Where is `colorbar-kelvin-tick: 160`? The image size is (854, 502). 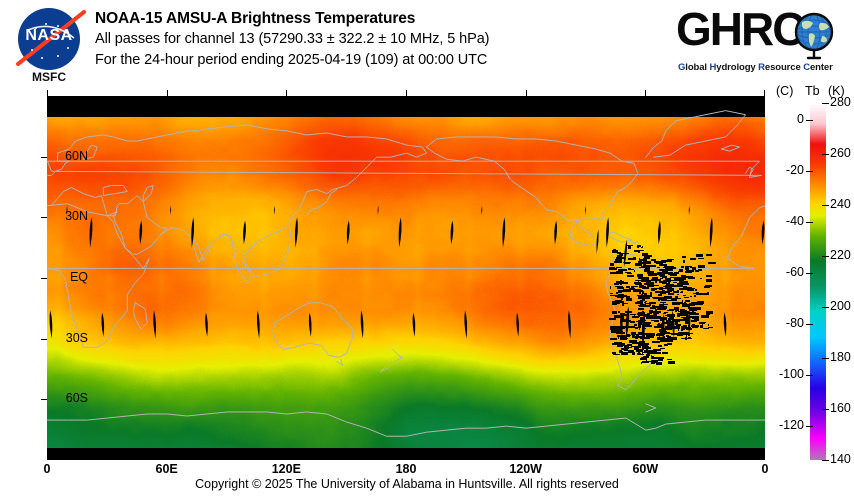
colorbar-kelvin-tick: 160 is located at coordinates (840, 408).